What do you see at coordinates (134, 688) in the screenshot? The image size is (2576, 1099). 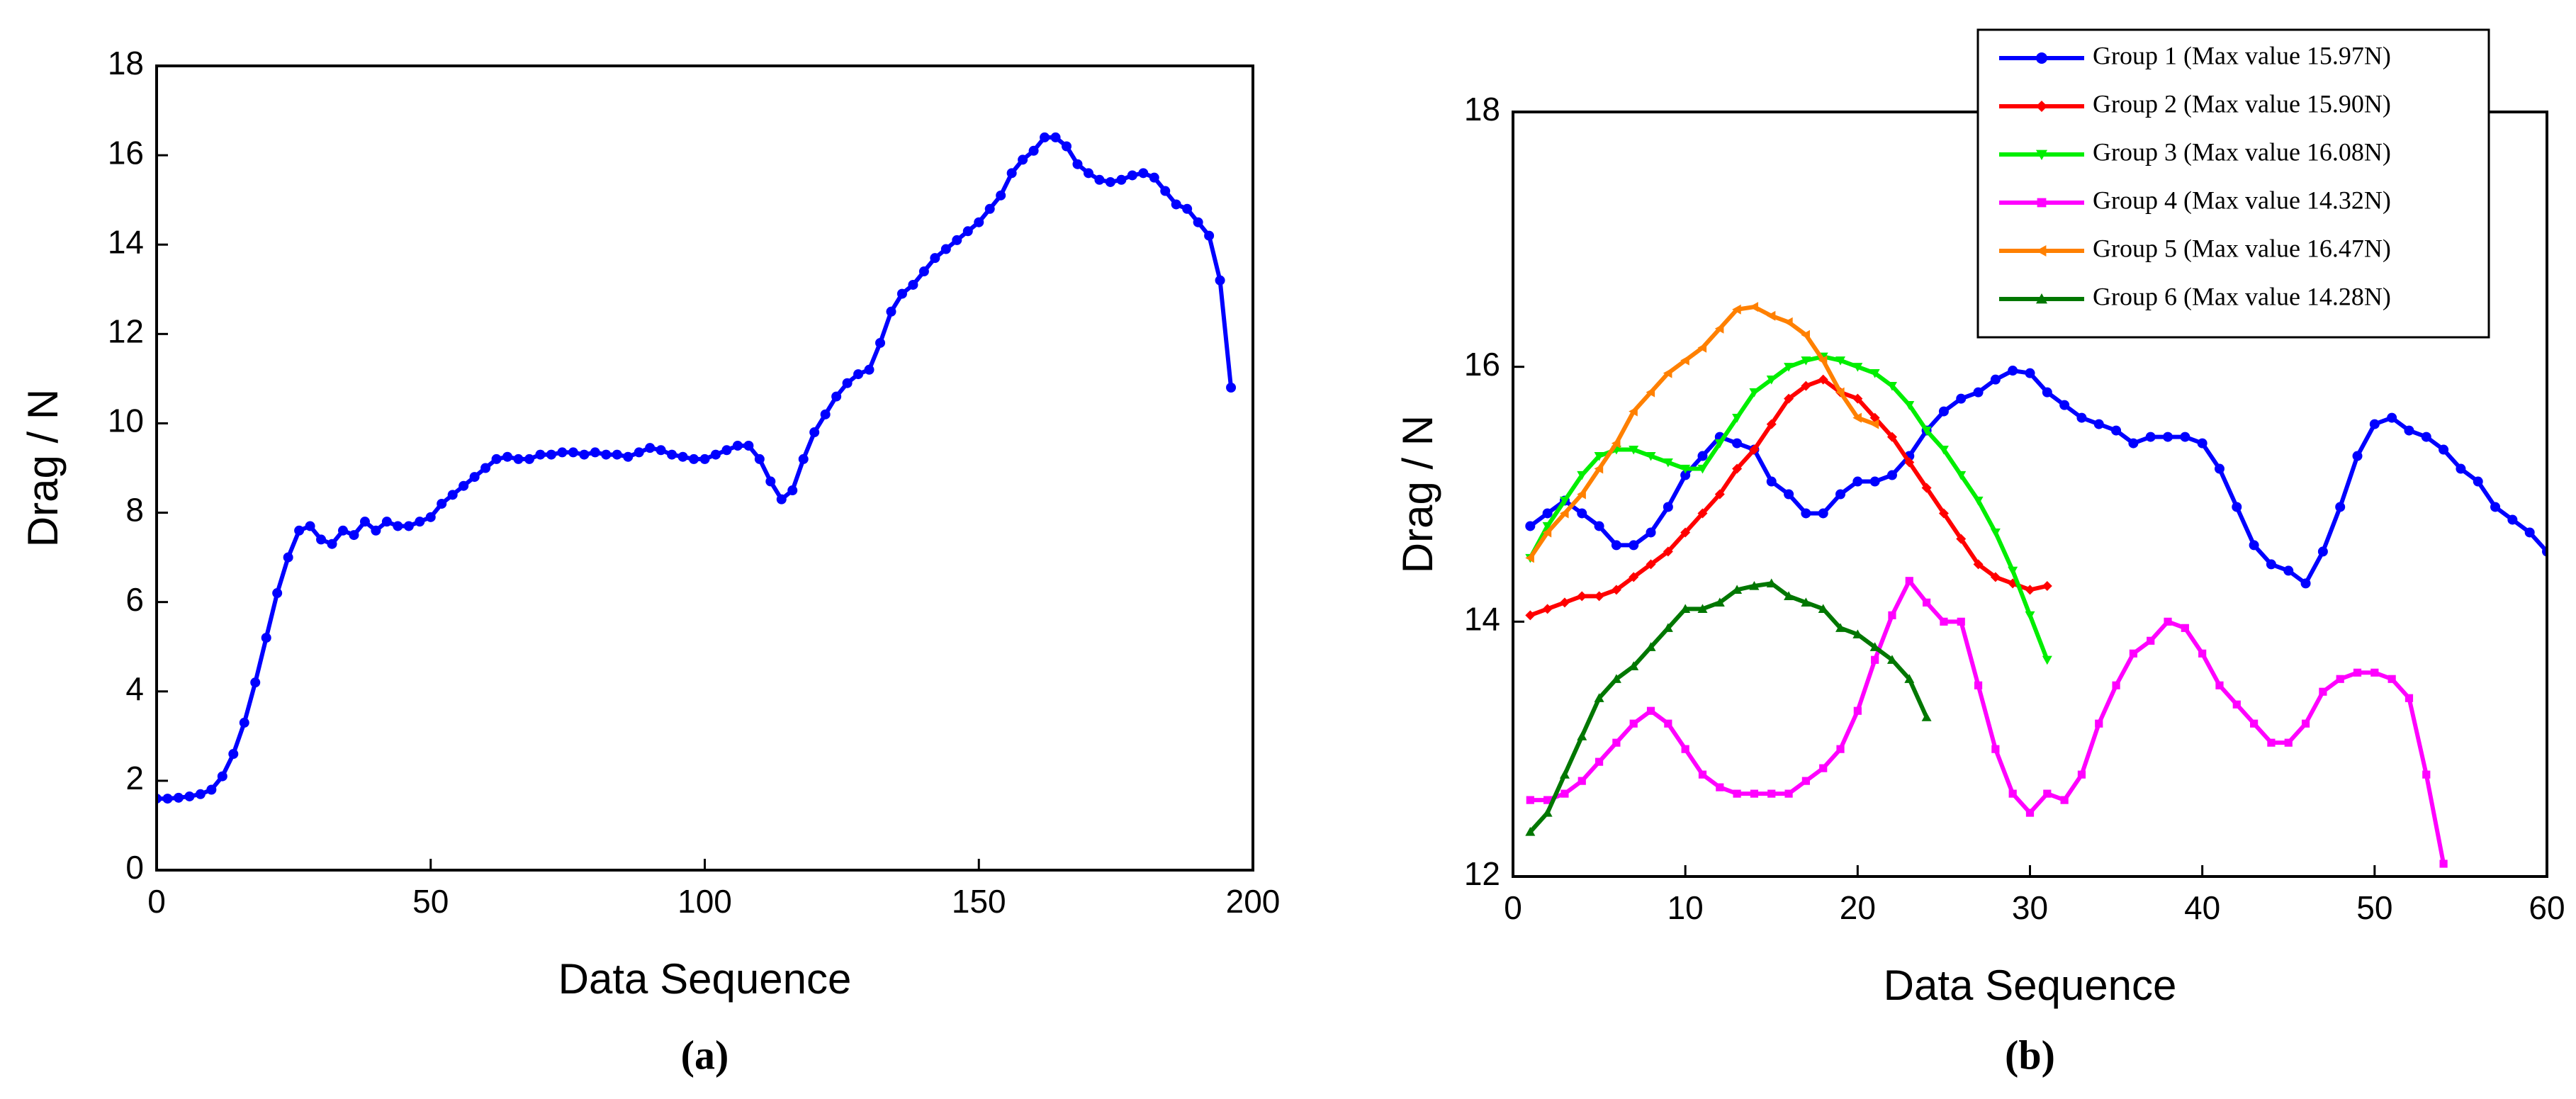 I see `y-tick-label: 4` at bounding box center [134, 688].